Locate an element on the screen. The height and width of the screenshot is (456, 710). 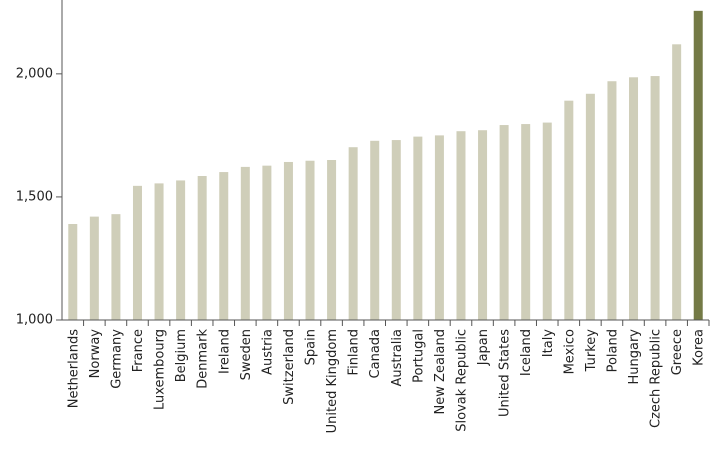
bar-new-zealand is located at coordinates (439, 227).